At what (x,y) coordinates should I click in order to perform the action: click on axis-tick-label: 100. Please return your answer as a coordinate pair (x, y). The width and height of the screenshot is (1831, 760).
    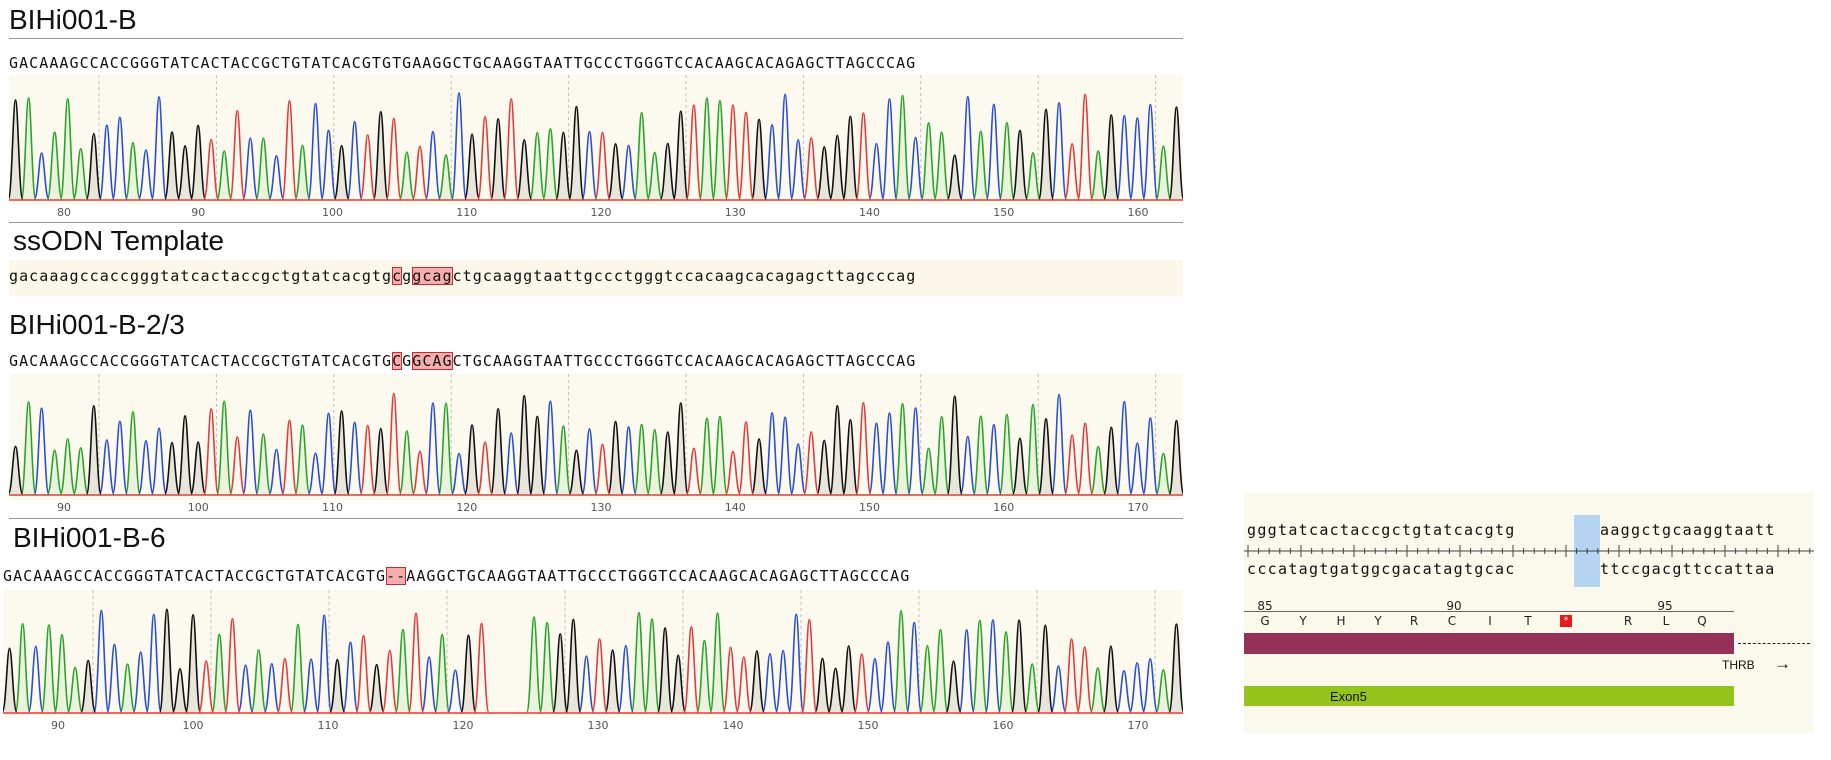
    Looking at the image, I should click on (332, 212).